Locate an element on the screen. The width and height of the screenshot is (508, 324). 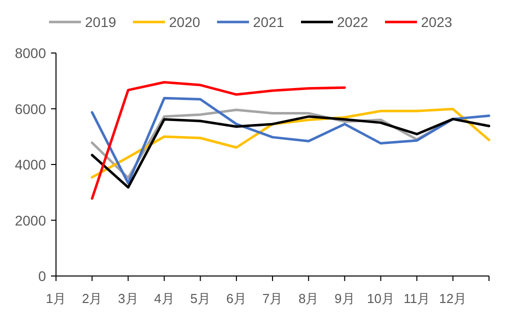
y-tick-label: 6000 is located at coordinates (30, 108).